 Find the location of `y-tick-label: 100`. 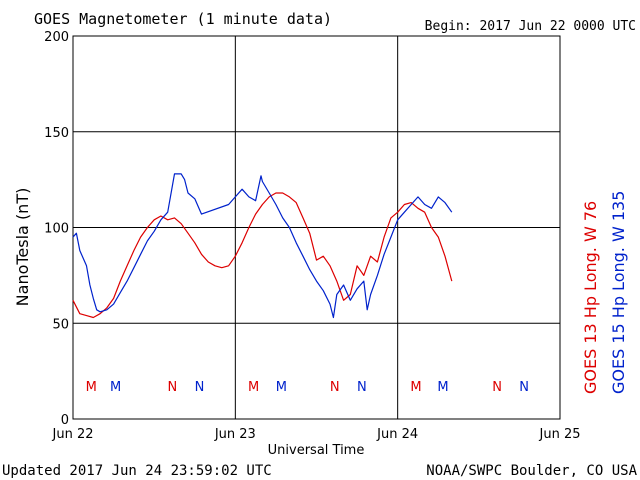

y-tick-label: 100 is located at coordinates (56, 229).